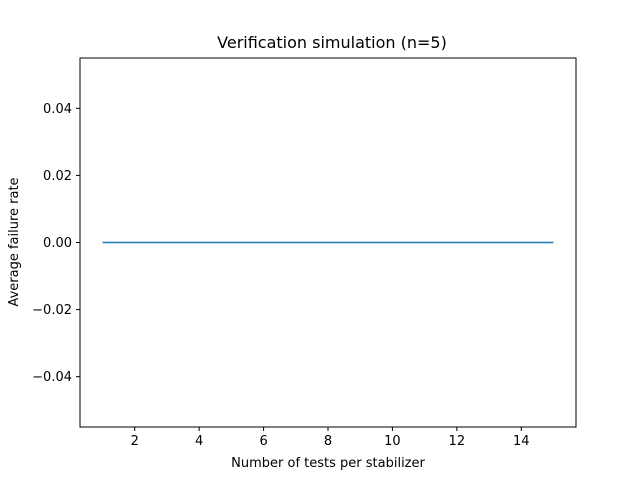  I want to click on x-tick-label: 4, so click(199, 441).